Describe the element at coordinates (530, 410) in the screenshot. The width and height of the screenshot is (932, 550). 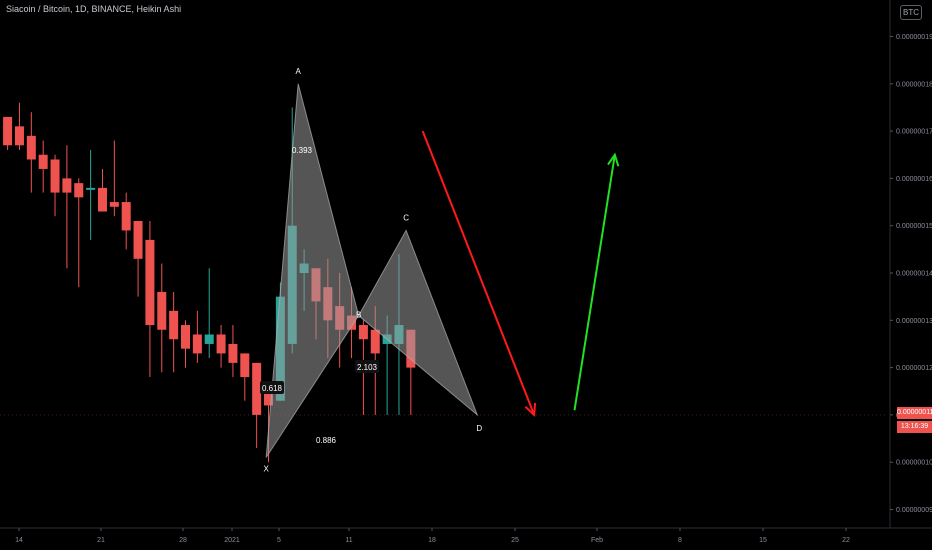
I see `down-arrow-head` at that location.